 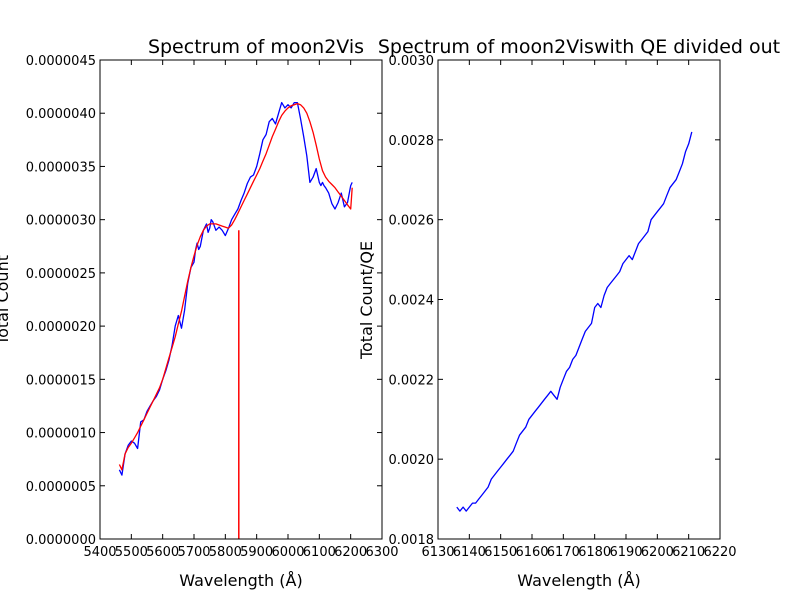 What do you see at coordinates (381, 552) in the screenshot?
I see `left-chart-xtick-label: 6300` at bounding box center [381, 552].